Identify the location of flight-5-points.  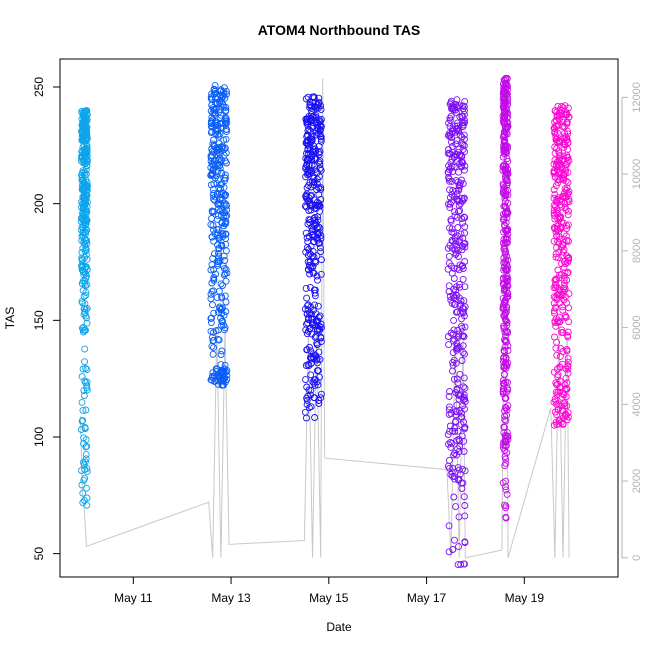
(505, 298).